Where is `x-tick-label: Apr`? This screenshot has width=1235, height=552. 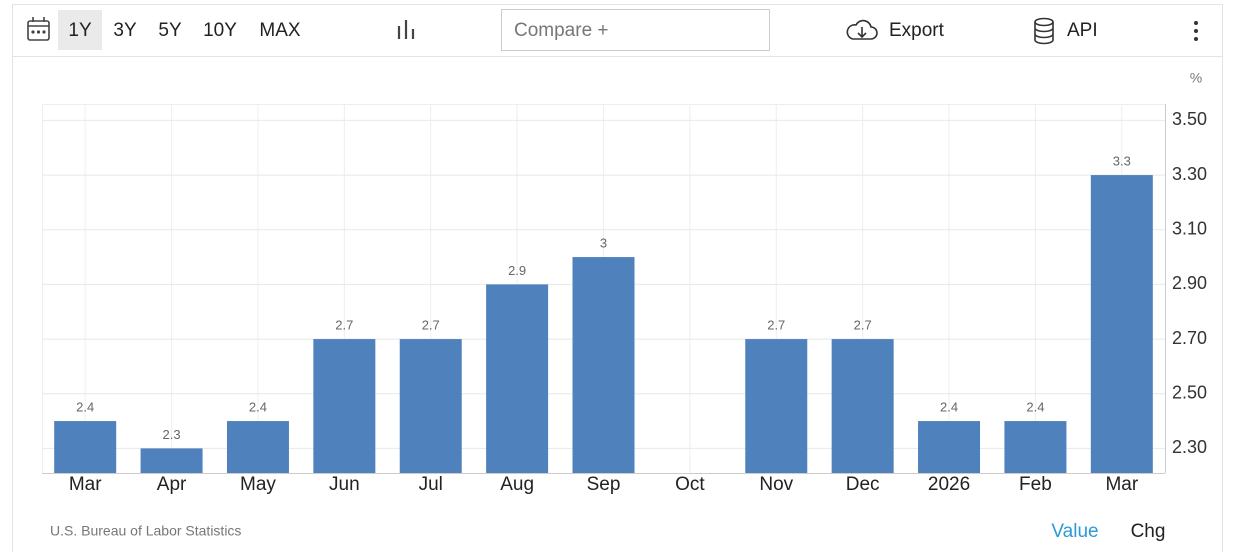
x-tick-label: Apr is located at coordinates (172, 484).